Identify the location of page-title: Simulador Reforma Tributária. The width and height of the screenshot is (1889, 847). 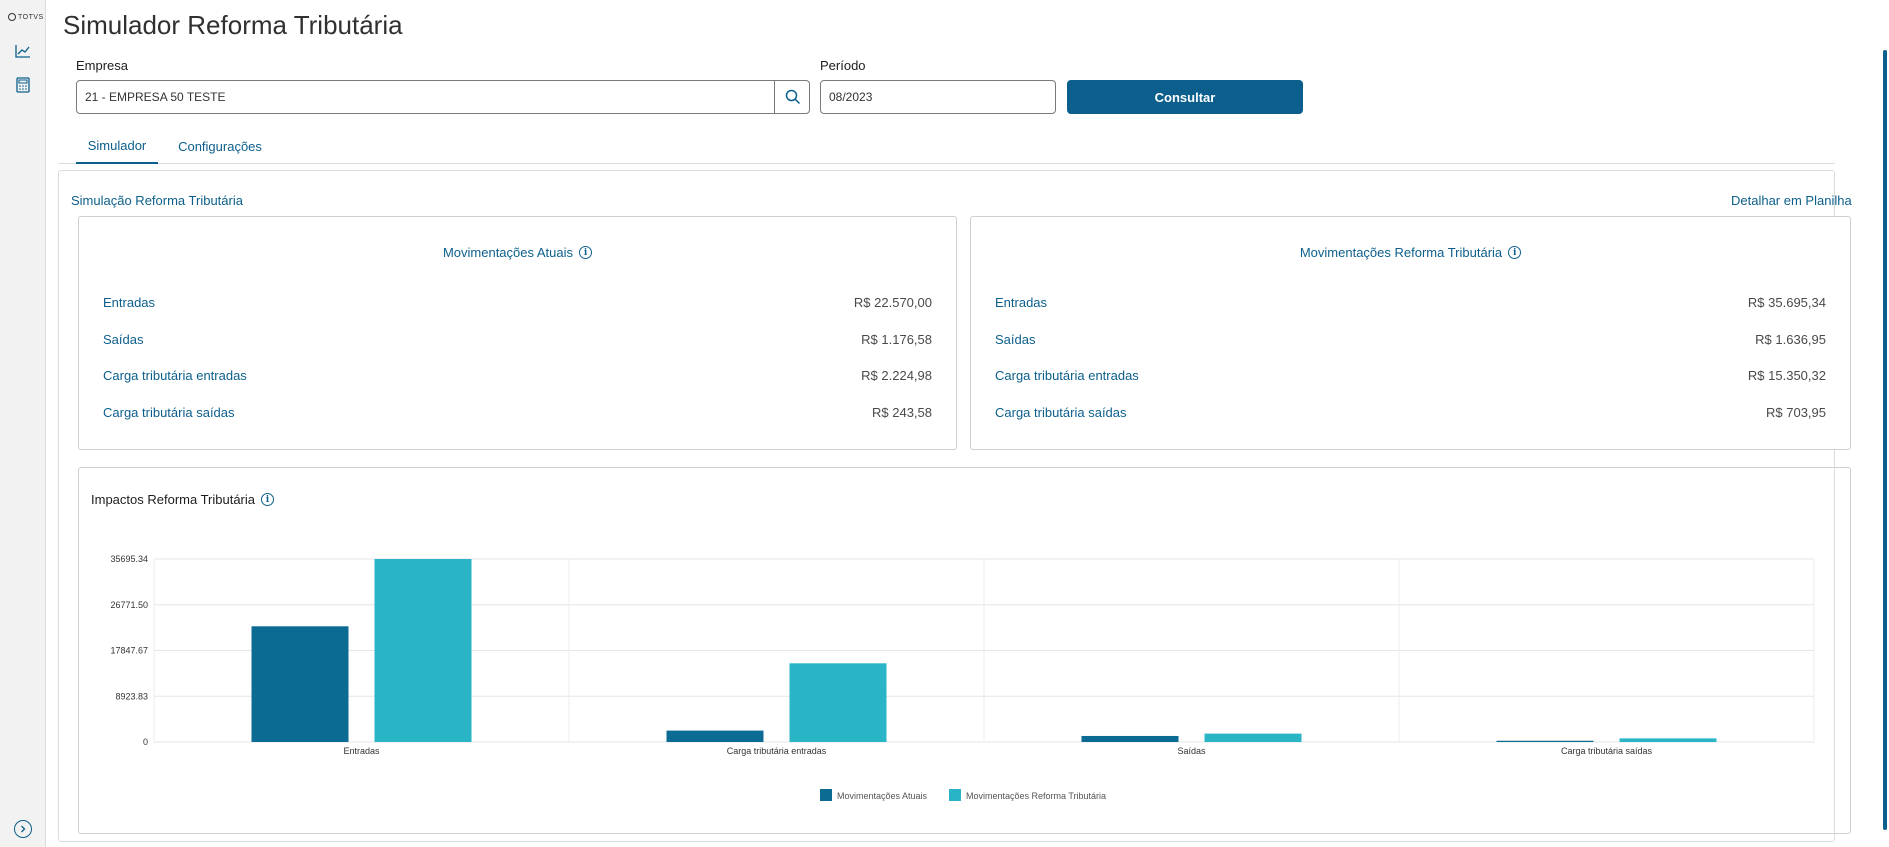
(233, 25).